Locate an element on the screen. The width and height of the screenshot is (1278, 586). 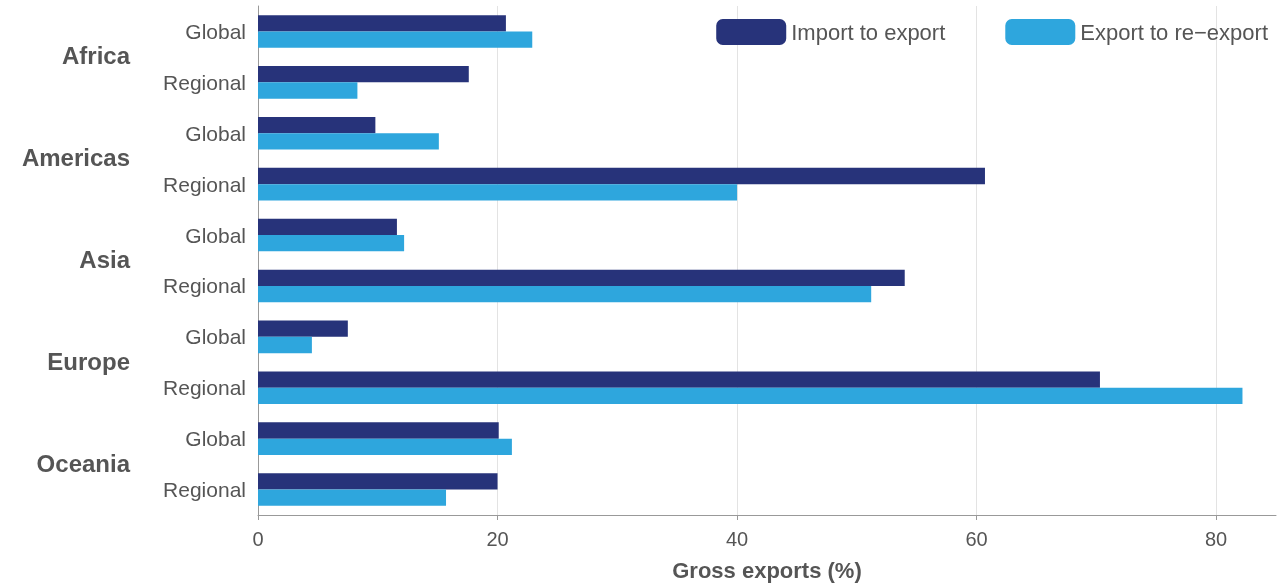
text: Oceania is located at coordinates (83, 463).